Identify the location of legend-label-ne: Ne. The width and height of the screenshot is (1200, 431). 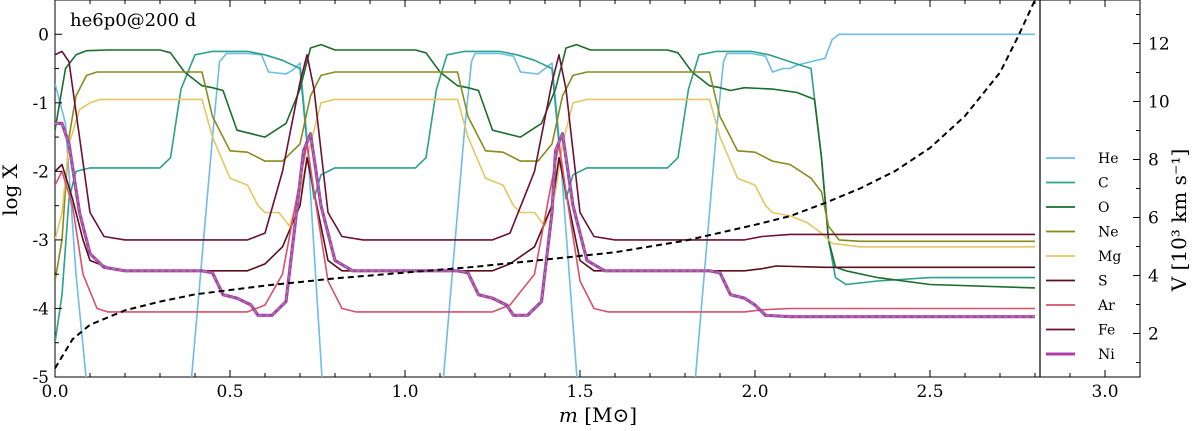
(1108, 233).